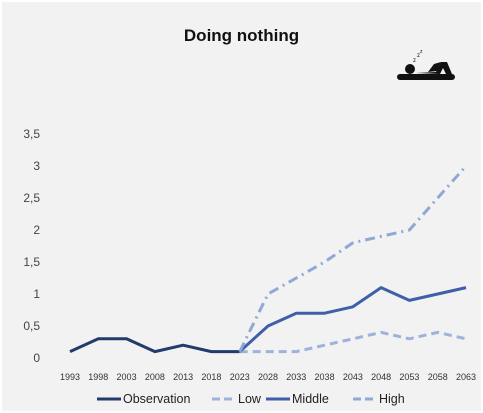 This screenshot has width=483, height=413. What do you see at coordinates (381, 377) in the screenshot?
I see `x-tick-label: 2048` at bounding box center [381, 377].